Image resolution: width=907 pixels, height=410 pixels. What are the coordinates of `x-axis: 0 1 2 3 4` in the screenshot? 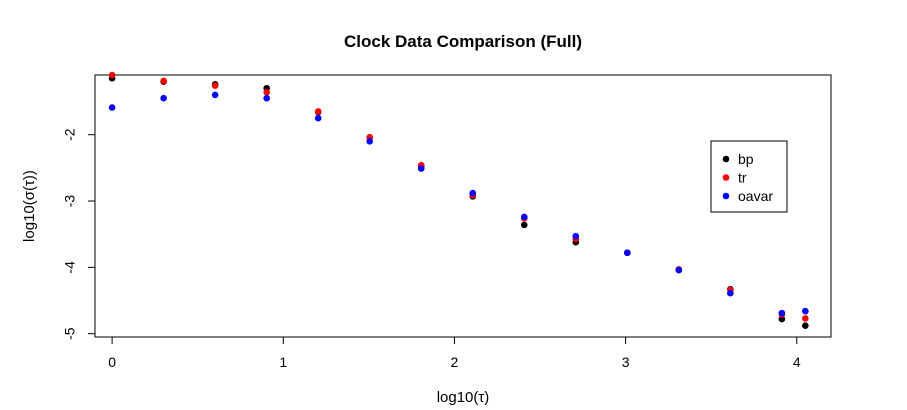 It's located at (454, 353).